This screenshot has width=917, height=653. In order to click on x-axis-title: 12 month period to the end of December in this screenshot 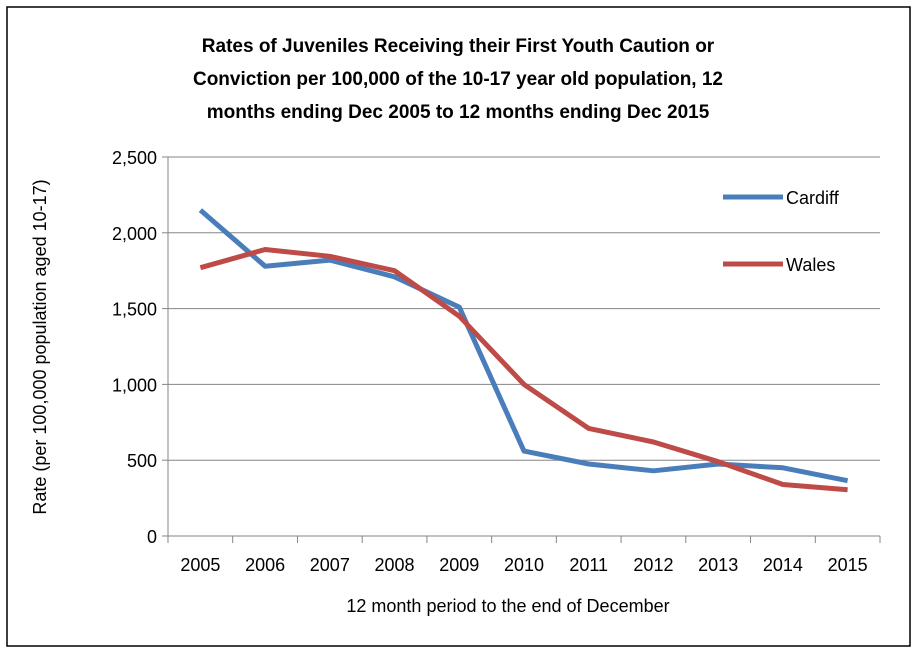, I will do `click(507, 606)`.